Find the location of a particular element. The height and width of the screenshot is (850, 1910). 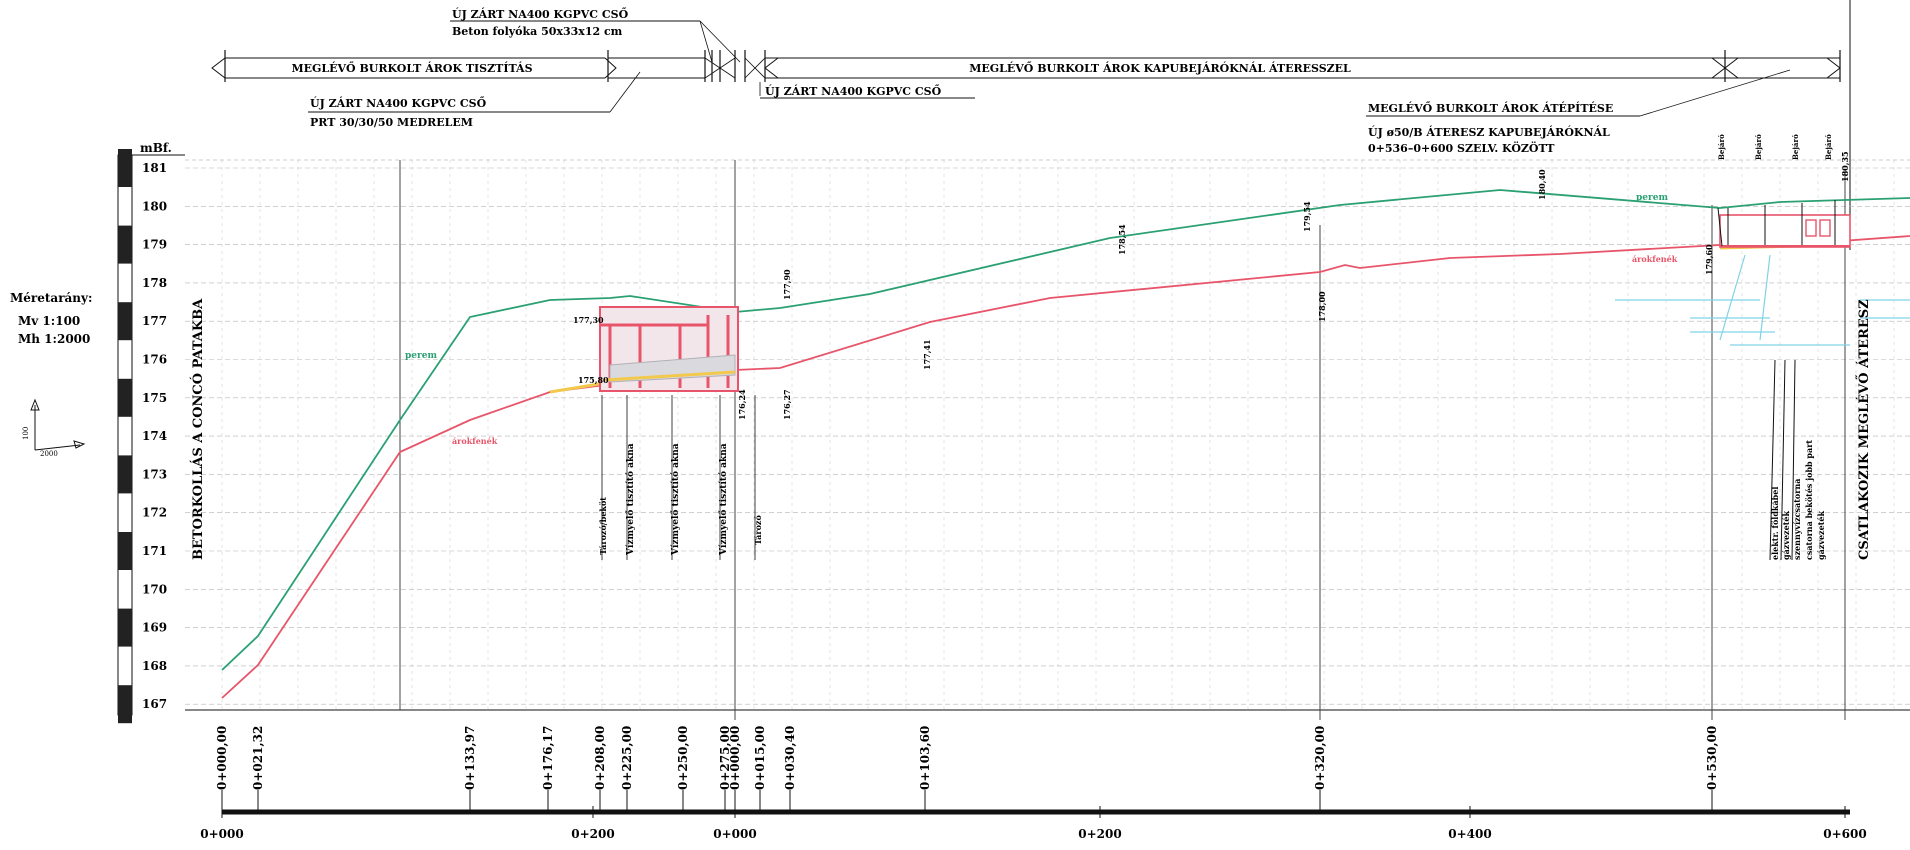

bottom-label-left: árokfenék is located at coordinates (475, 441).